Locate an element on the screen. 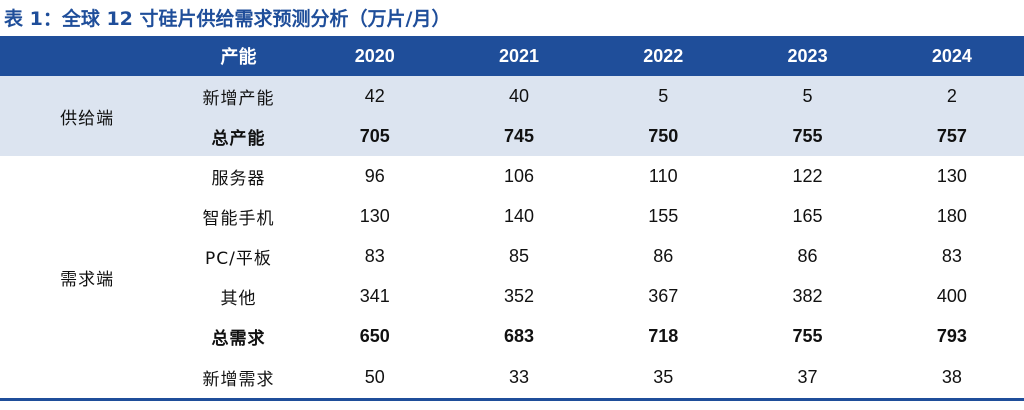  value-cell: 85 is located at coordinates (519, 255).